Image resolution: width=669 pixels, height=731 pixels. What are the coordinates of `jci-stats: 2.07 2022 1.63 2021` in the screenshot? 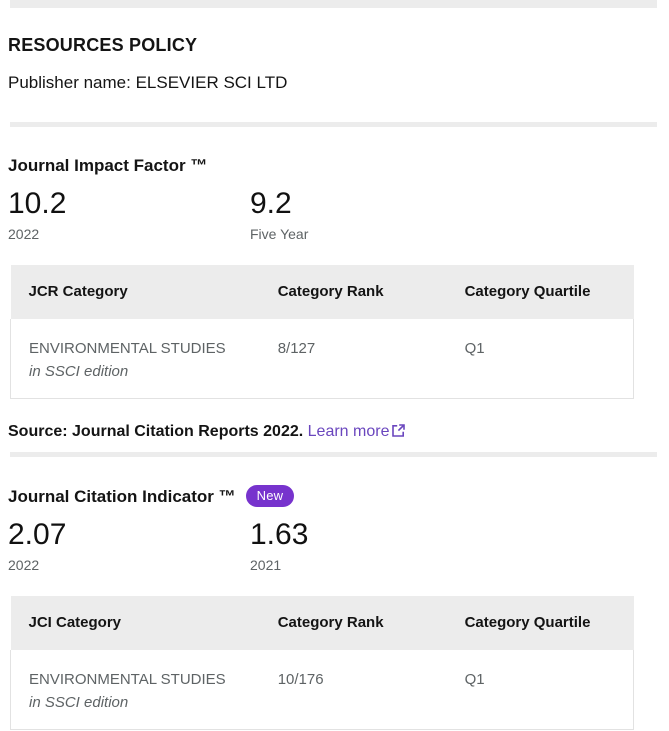 It's located at (338, 546).